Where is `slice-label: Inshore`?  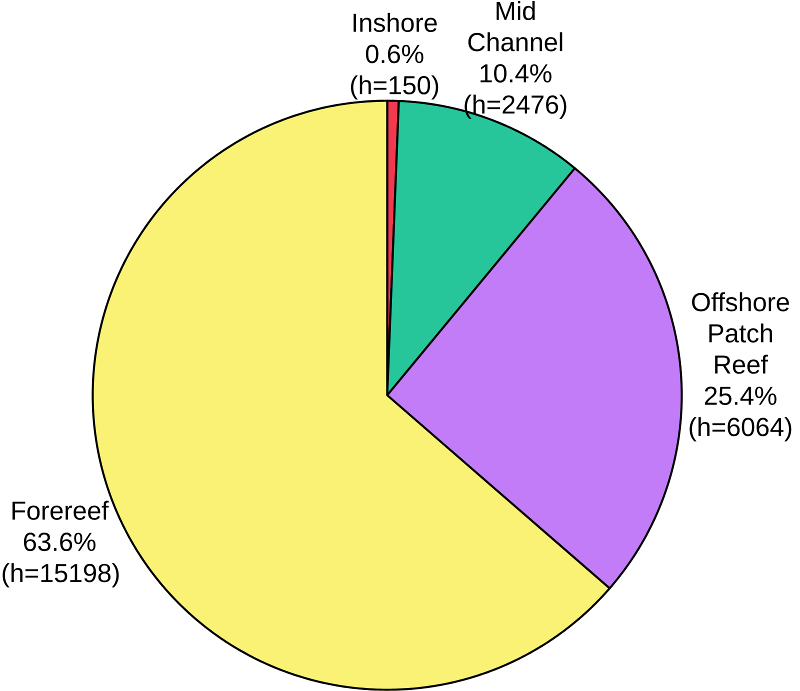 slice-label: Inshore is located at coordinates (395, 22).